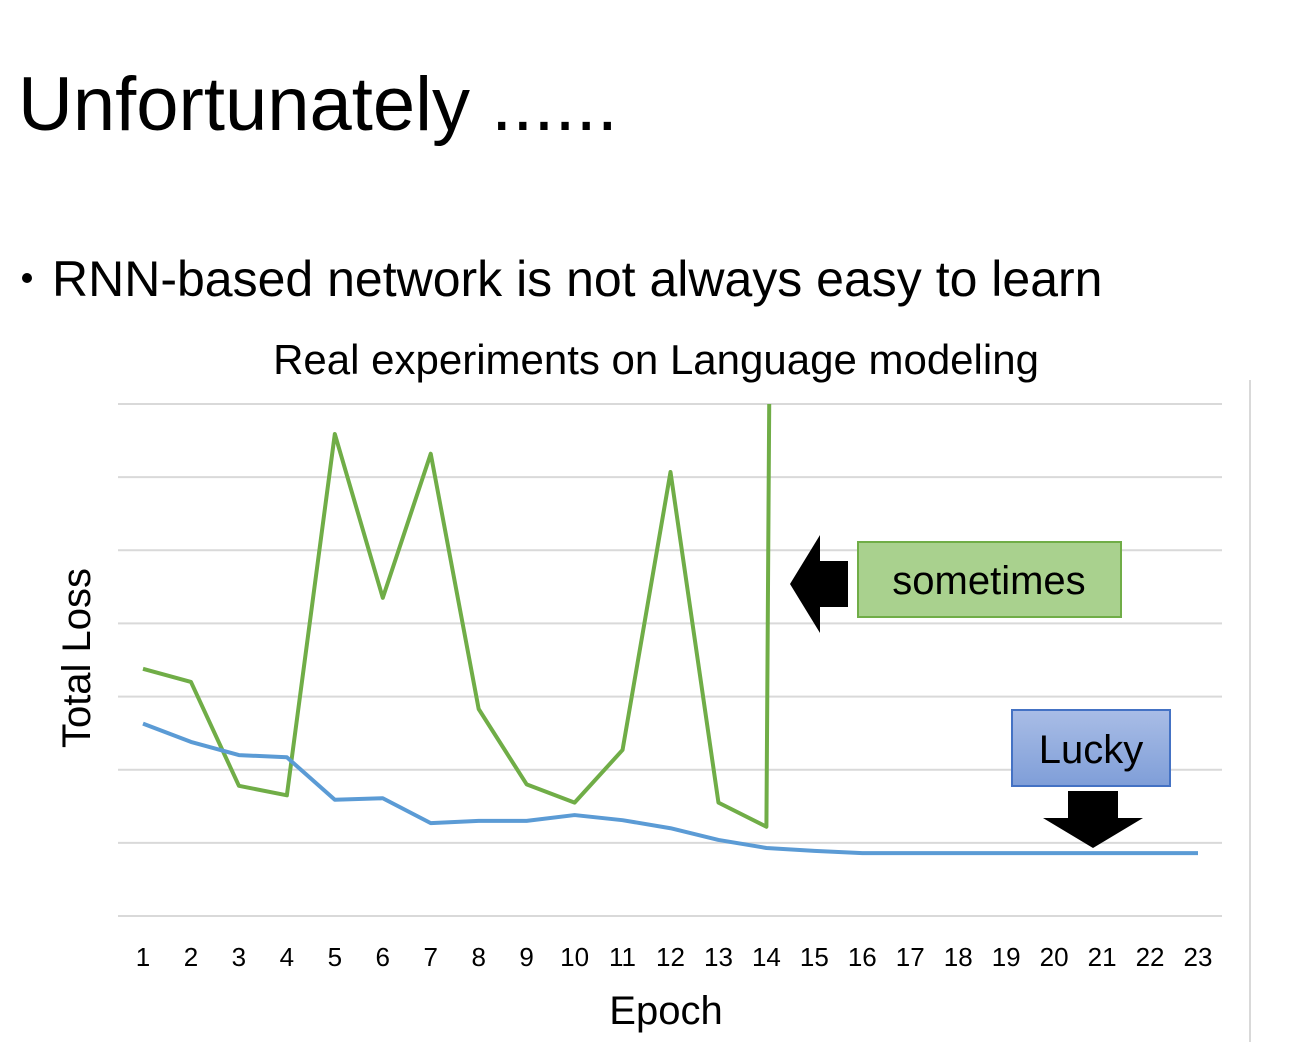 This screenshot has height=1050, width=1294. What do you see at coordinates (239, 957) in the screenshot?
I see `x-tick-label: 3` at bounding box center [239, 957].